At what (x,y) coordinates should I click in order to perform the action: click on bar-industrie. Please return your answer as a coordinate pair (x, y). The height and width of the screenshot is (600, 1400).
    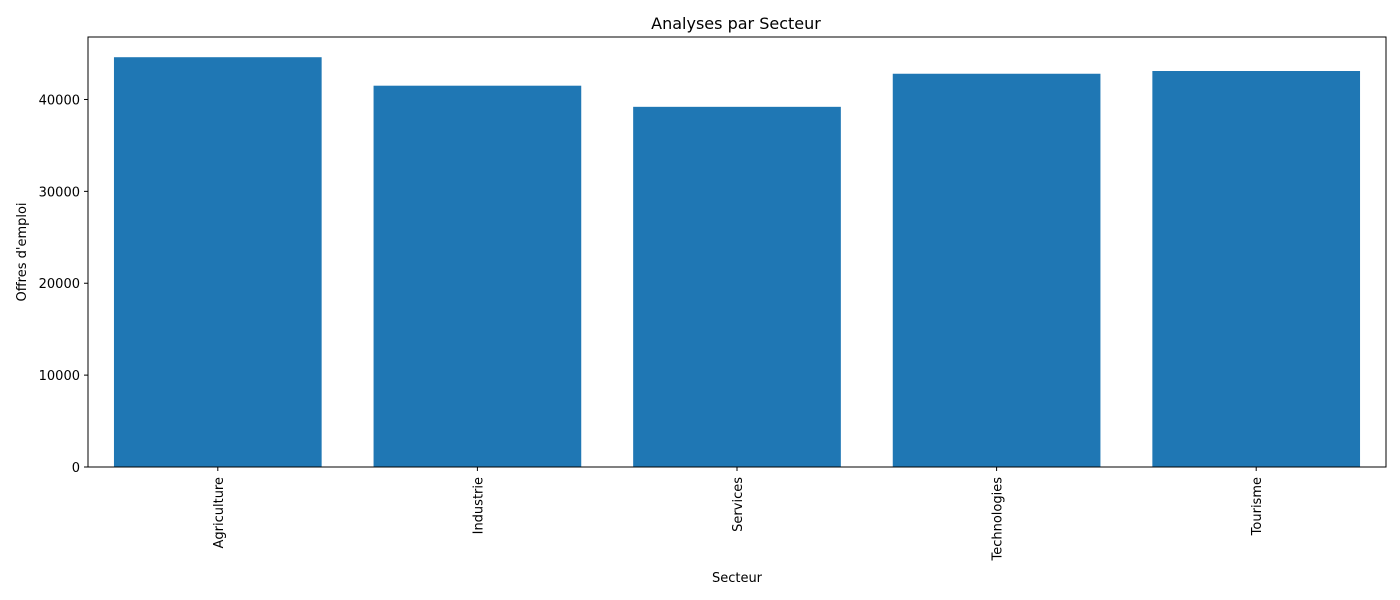
    Looking at the image, I should click on (477, 276).